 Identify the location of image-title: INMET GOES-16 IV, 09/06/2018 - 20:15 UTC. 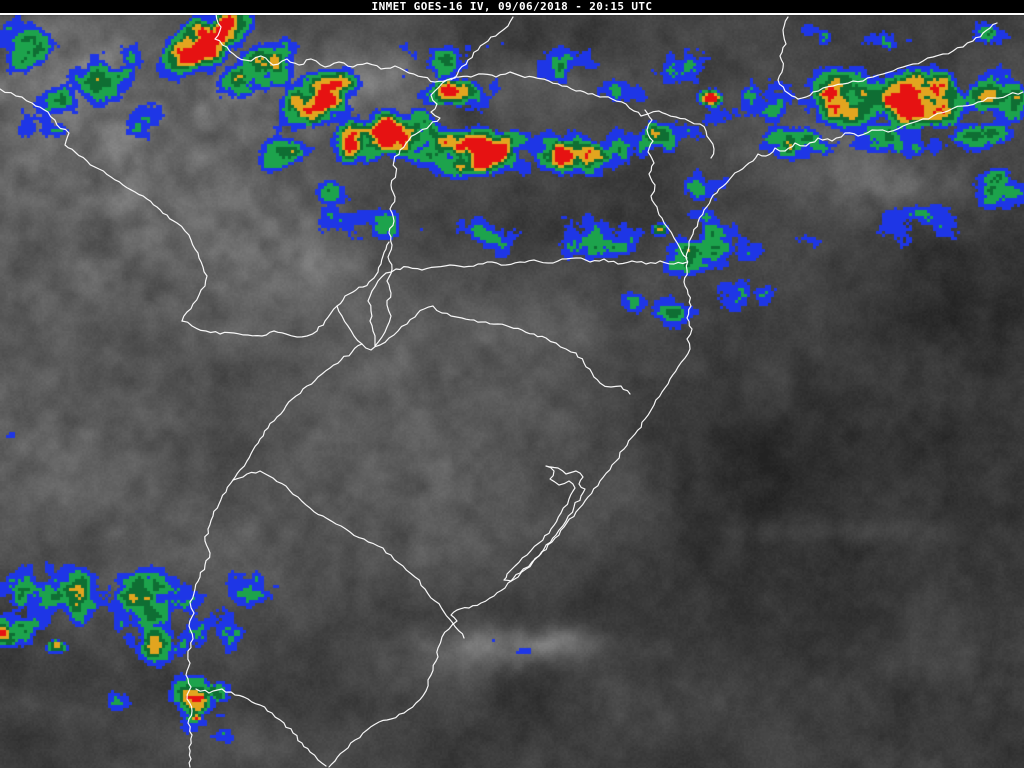
(512, 6).